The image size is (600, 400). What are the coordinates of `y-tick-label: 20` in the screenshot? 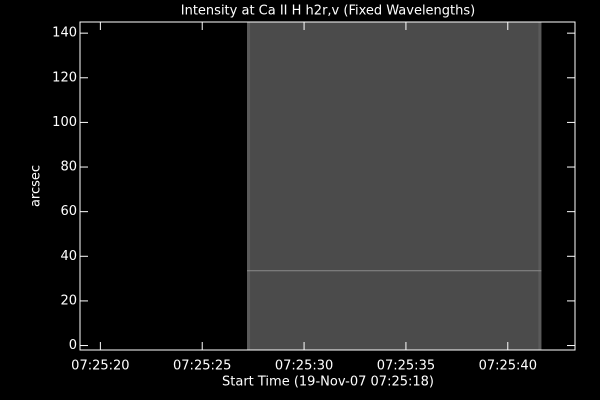 It's located at (68, 300).